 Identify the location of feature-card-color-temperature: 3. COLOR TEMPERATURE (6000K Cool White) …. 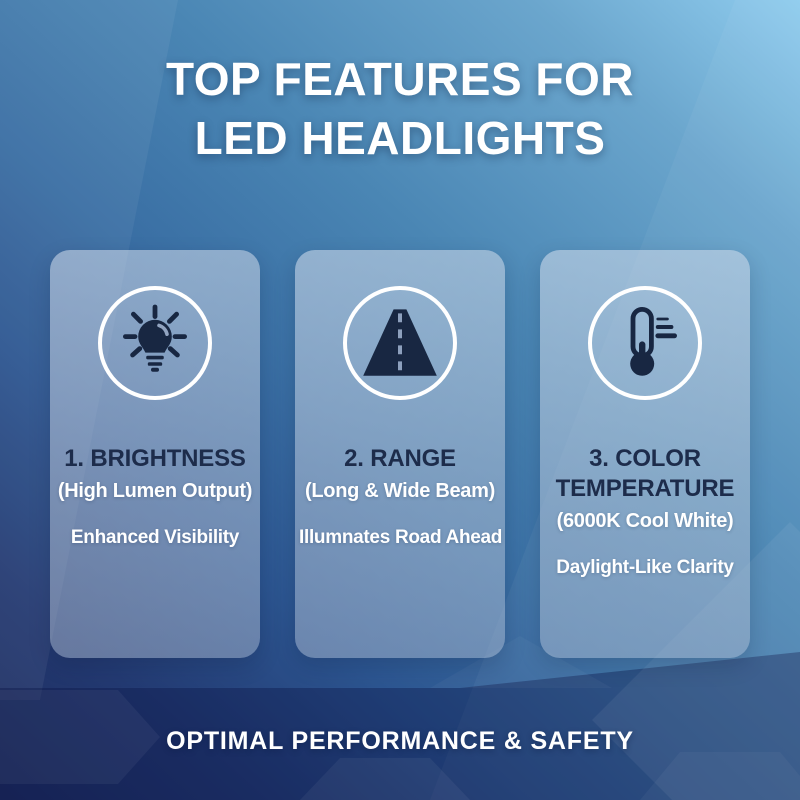
(645, 454).